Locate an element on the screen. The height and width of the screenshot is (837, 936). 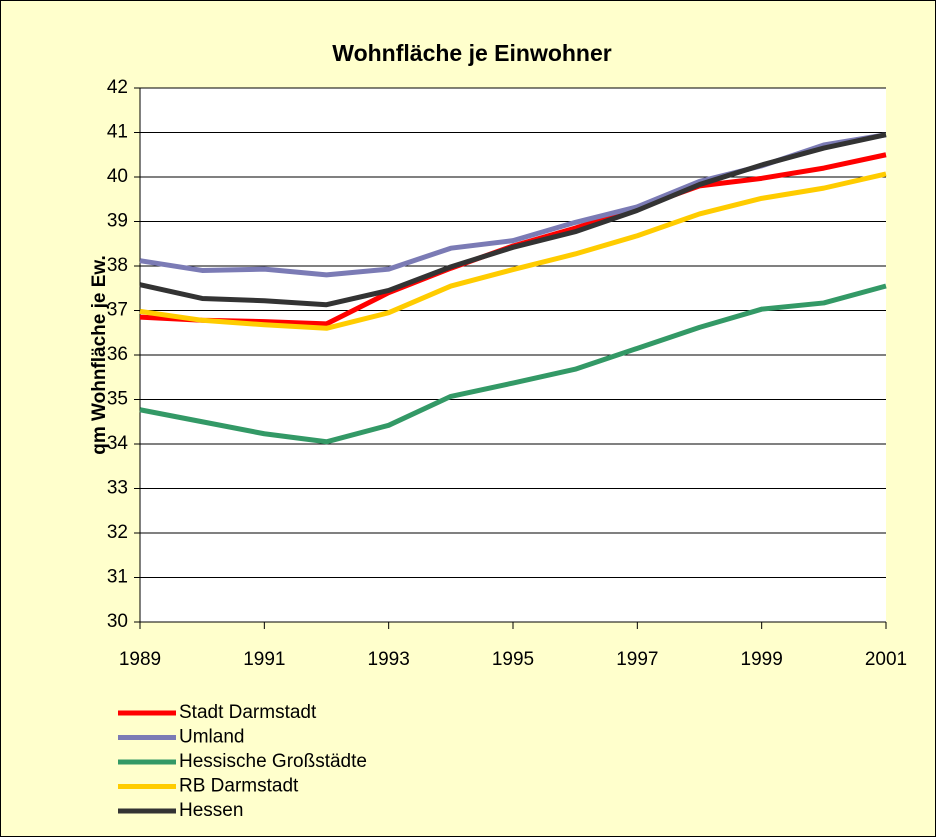
legend-label: Umland is located at coordinates (211, 737).